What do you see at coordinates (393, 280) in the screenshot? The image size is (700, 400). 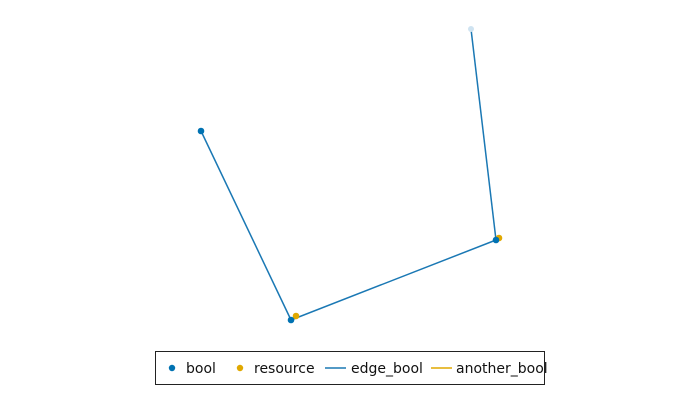 I see `edge-e2` at bounding box center [393, 280].